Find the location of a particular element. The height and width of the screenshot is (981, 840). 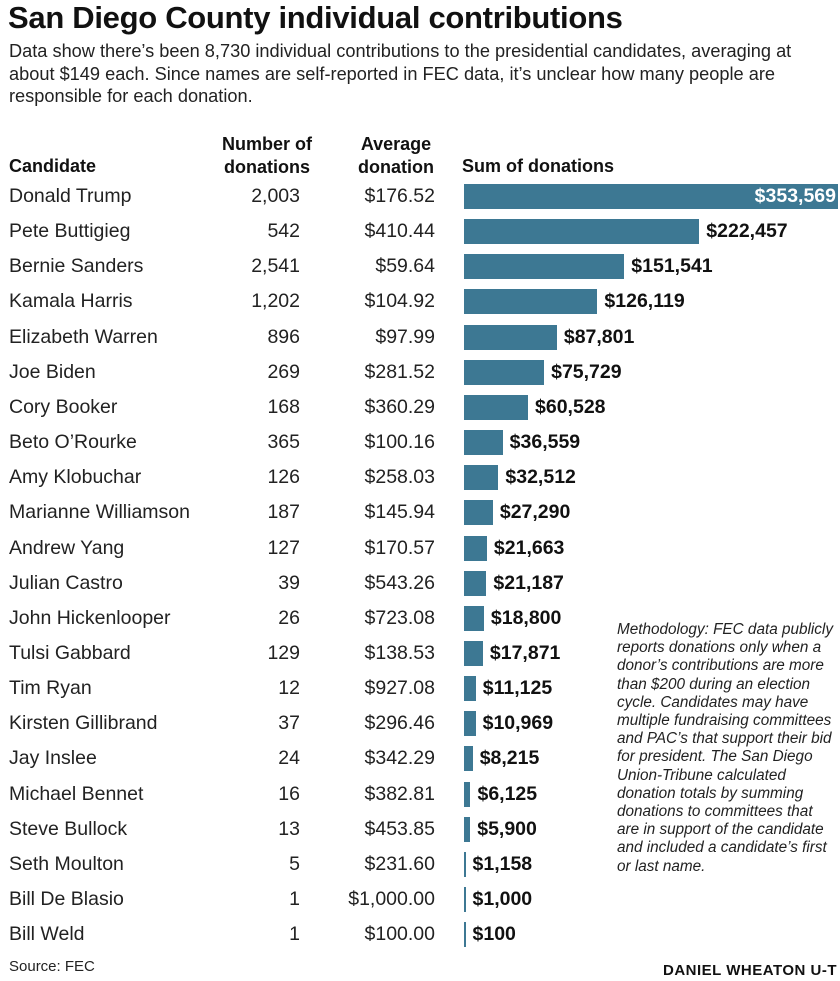

average-donation: $360.29 is located at coordinates (400, 406).